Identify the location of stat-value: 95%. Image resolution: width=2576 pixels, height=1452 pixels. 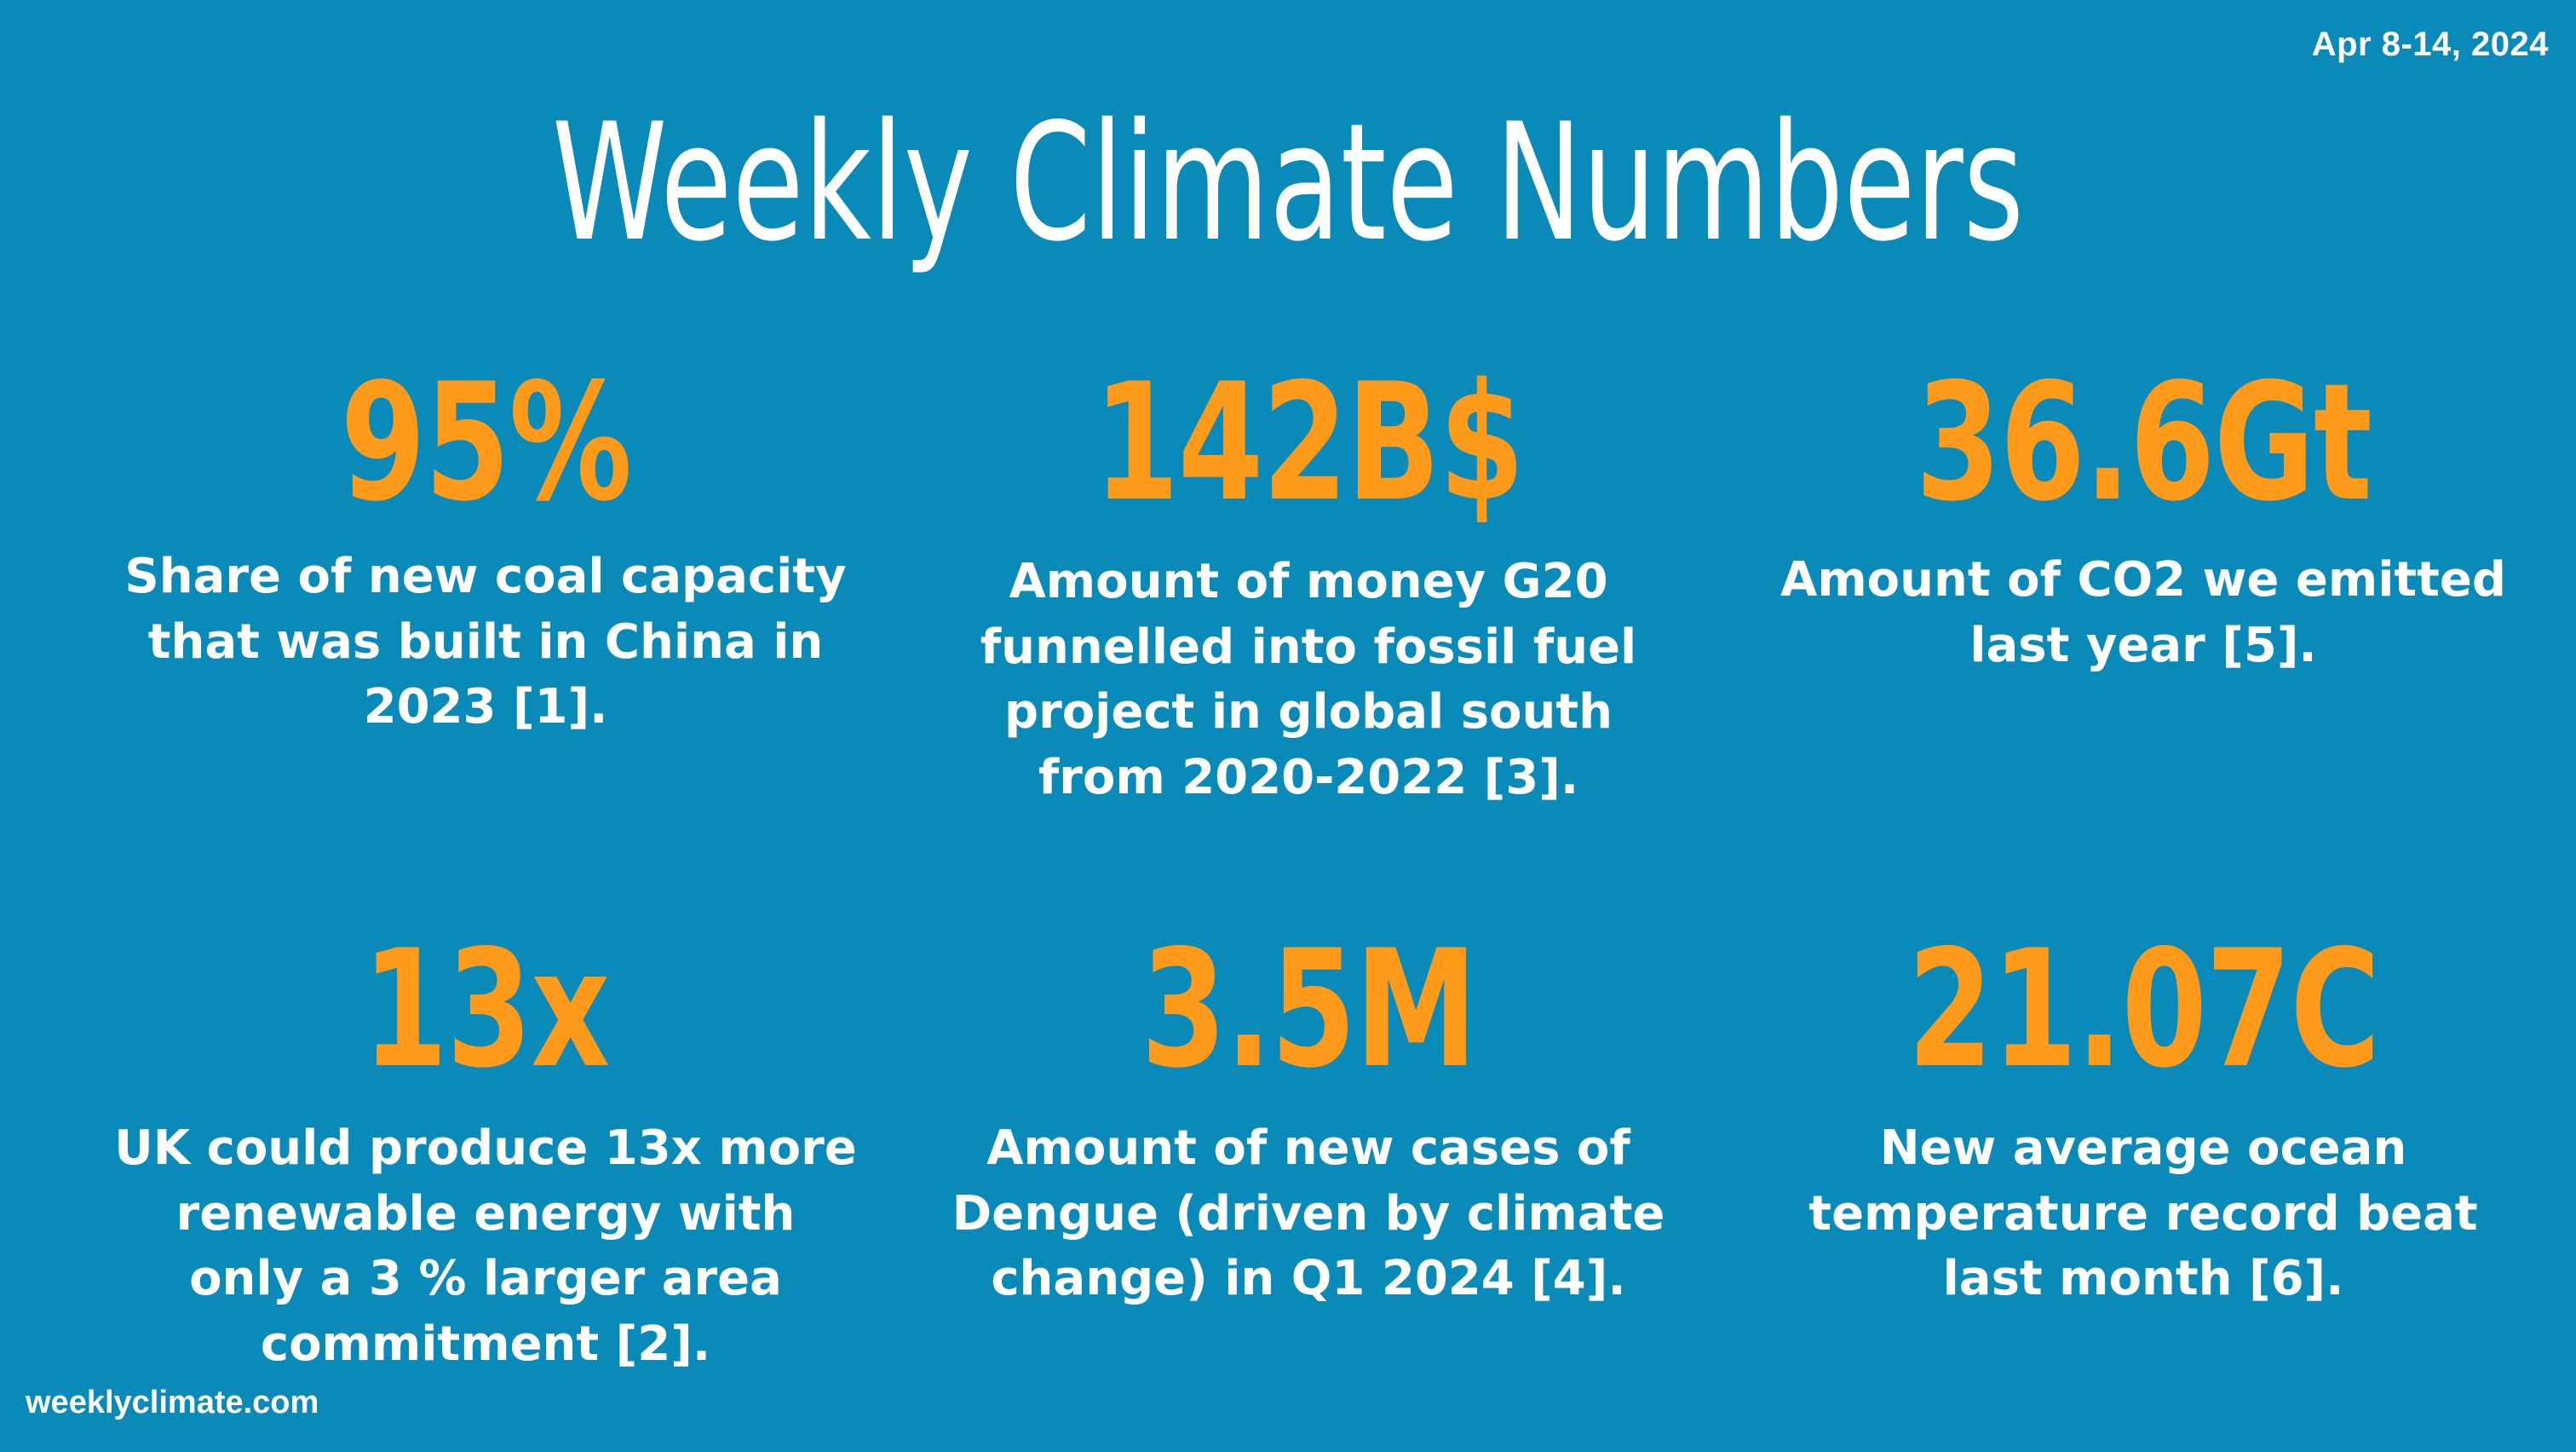
(486, 443).